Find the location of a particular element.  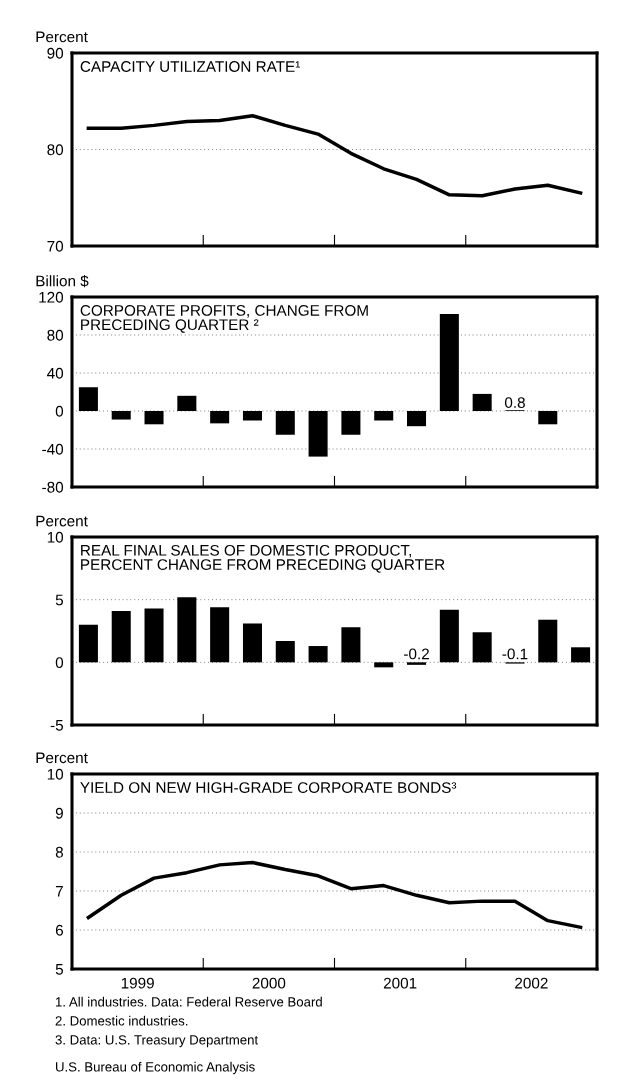

y-axis-title: Billion $ is located at coordinates (62, 281).